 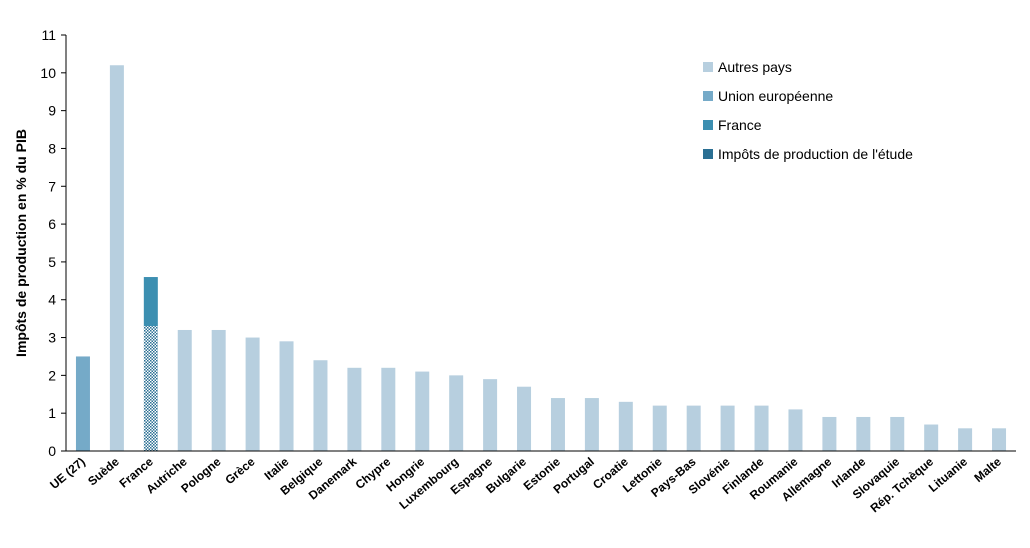 What do you see at coordinates (150, 388) in the screenshot?
I see `bar-france-impots-etude` at bounding box center [150, 388].